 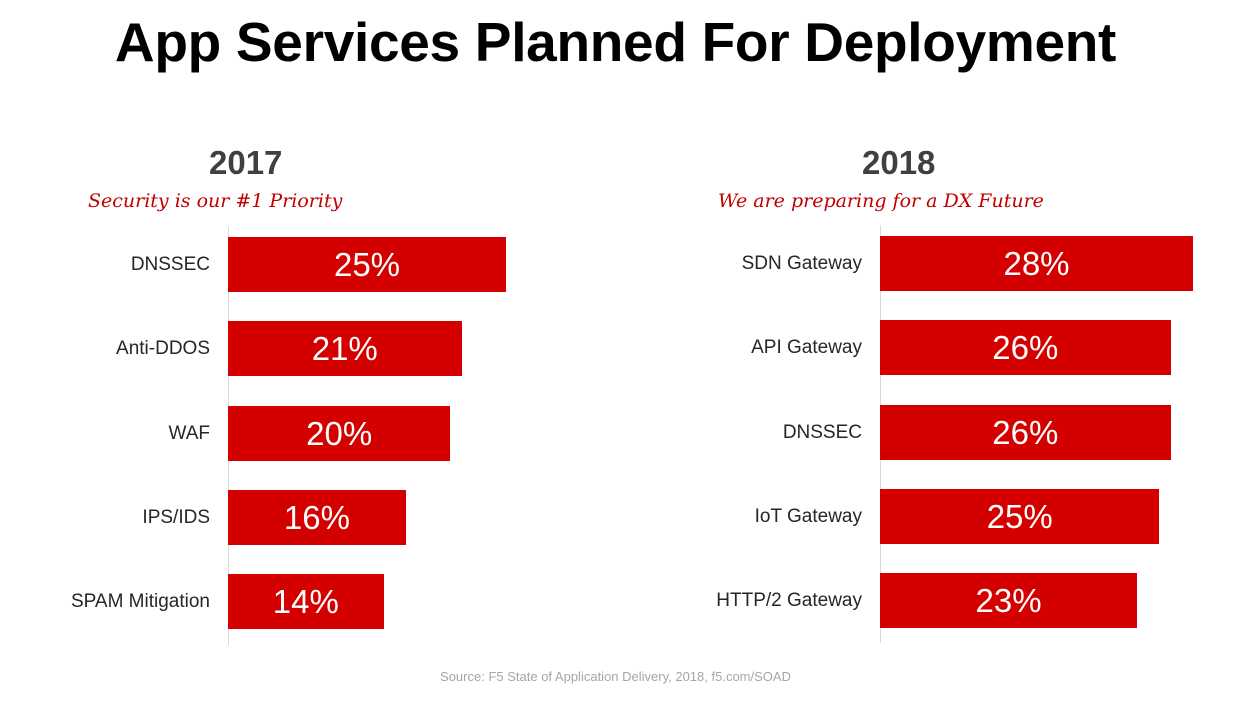 I want to click on chart-title: 2018, so click(x=899, y=162).